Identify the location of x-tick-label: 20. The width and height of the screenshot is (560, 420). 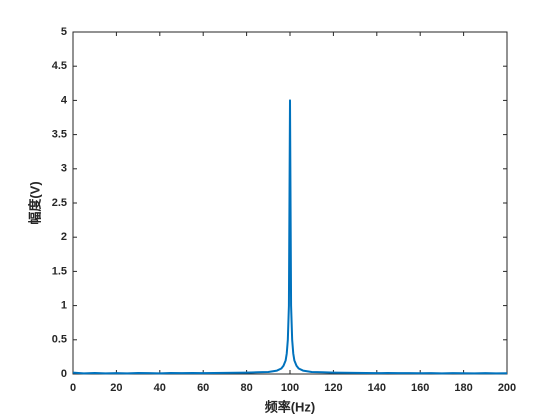
(116, 388).